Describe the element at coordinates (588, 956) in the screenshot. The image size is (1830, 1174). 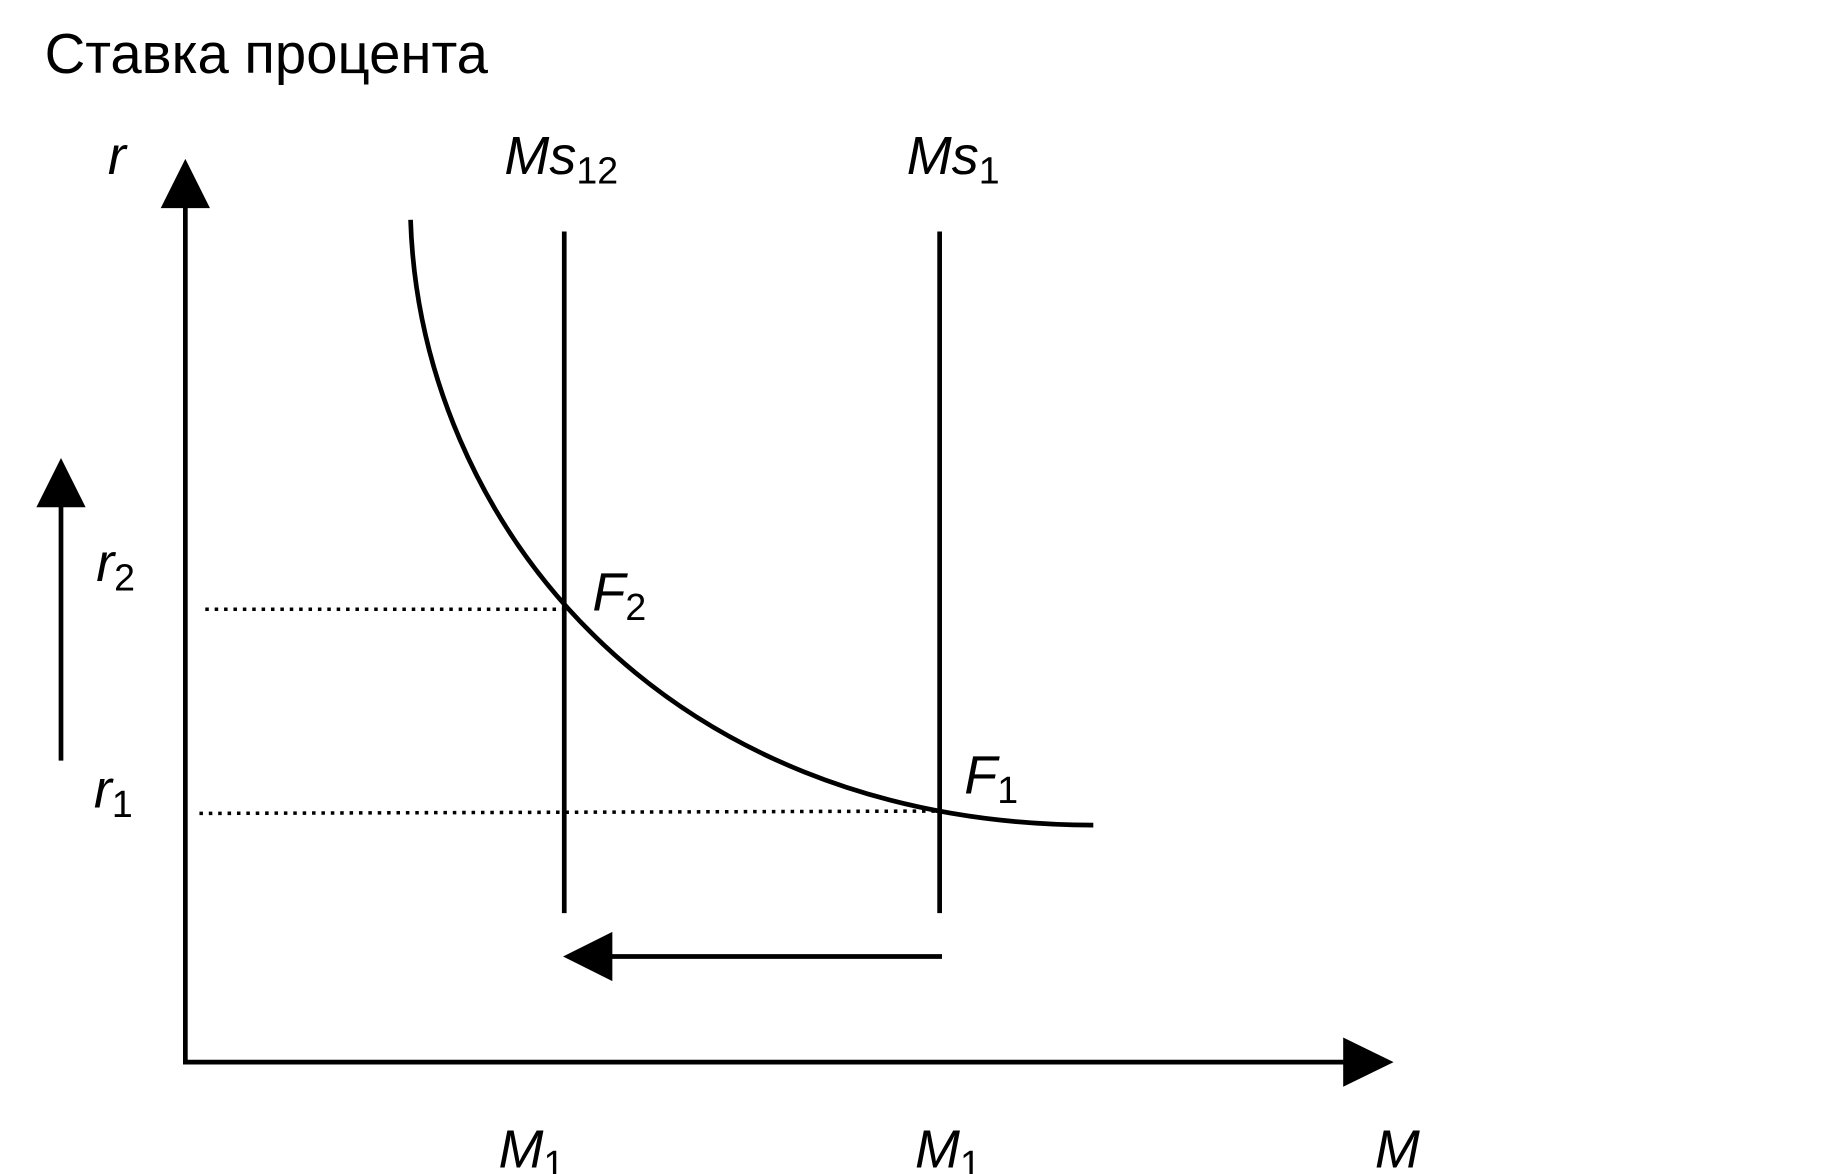
I see `shift-arrow-head` at that location.